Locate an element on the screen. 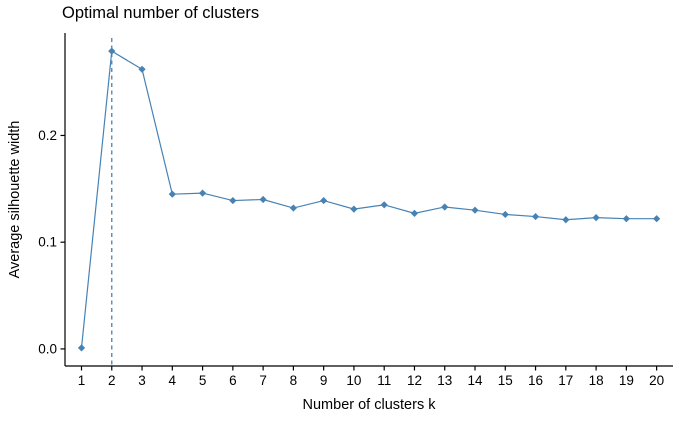 This screenshot has height=422, width=684. x-tick-label: 11 is located at coordinates (384, 380).